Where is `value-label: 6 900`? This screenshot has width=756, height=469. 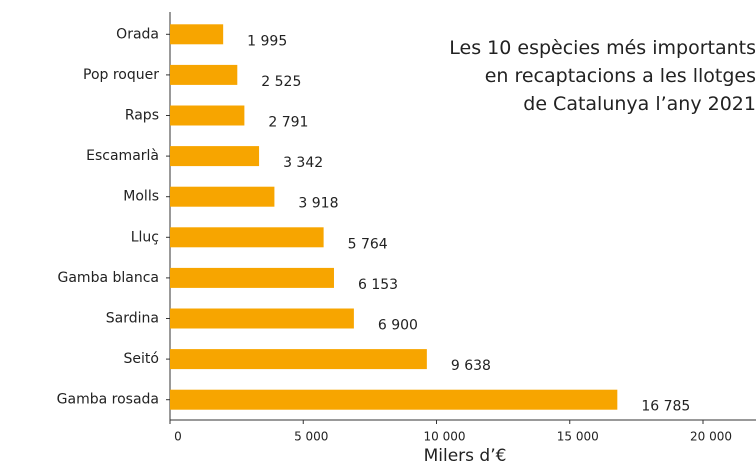 value-label: 6 900 is located at coordinates (398, 326).